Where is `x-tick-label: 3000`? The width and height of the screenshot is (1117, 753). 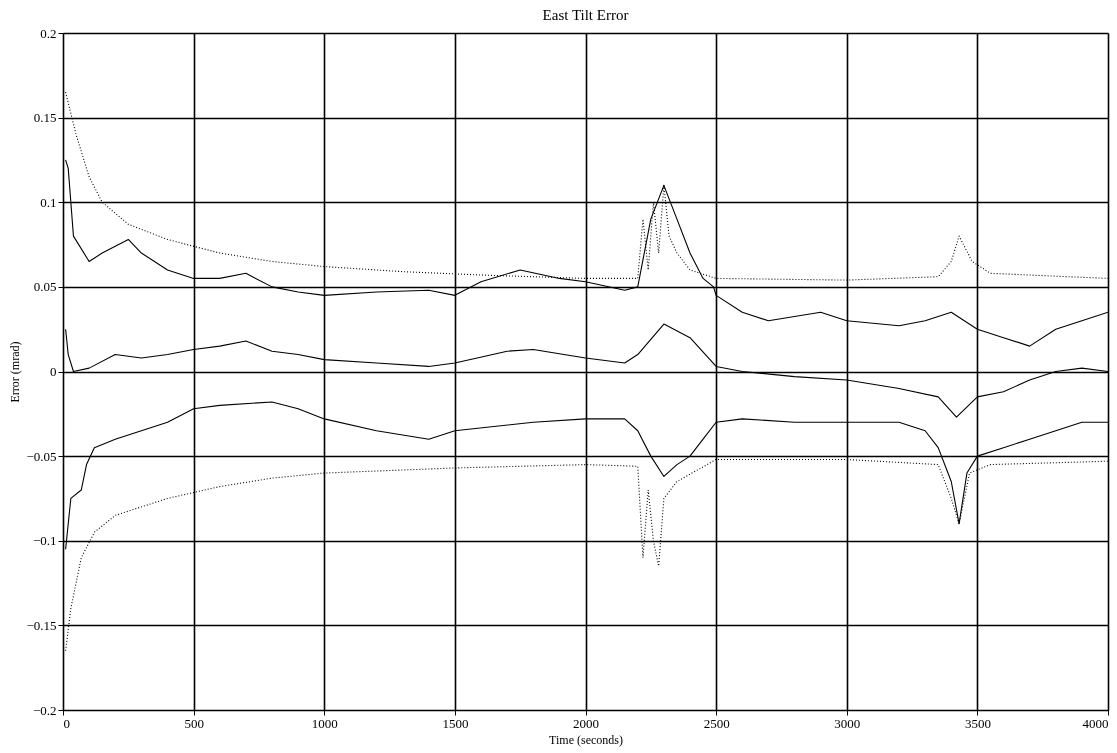
x-tick-label: 3000 is located at coordinates (847, 723).